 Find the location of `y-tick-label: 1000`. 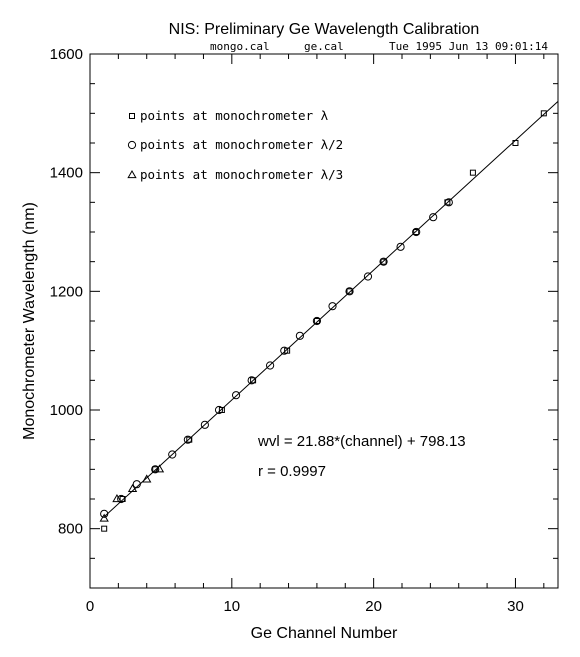

y-tick-label: 1000 is located at coordinates (66, 410).